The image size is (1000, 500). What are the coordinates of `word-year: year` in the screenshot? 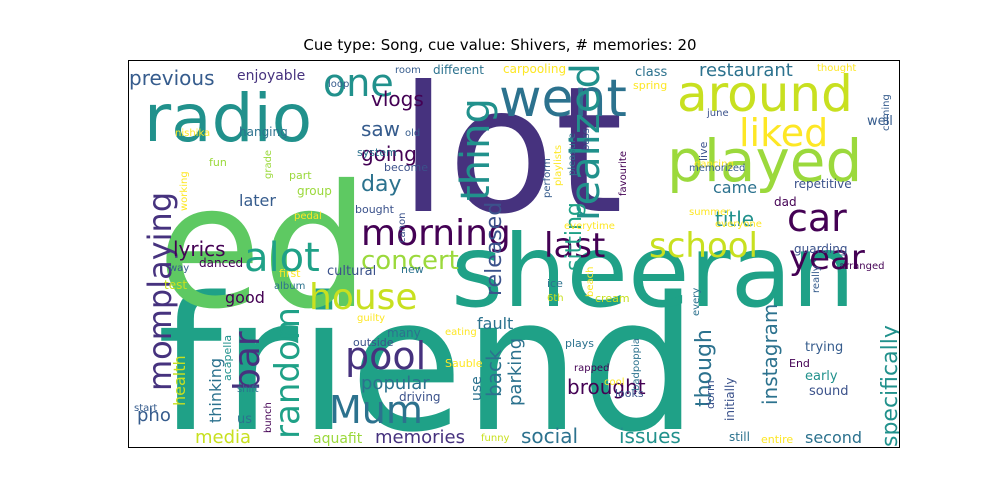 It's located at (827, 258).